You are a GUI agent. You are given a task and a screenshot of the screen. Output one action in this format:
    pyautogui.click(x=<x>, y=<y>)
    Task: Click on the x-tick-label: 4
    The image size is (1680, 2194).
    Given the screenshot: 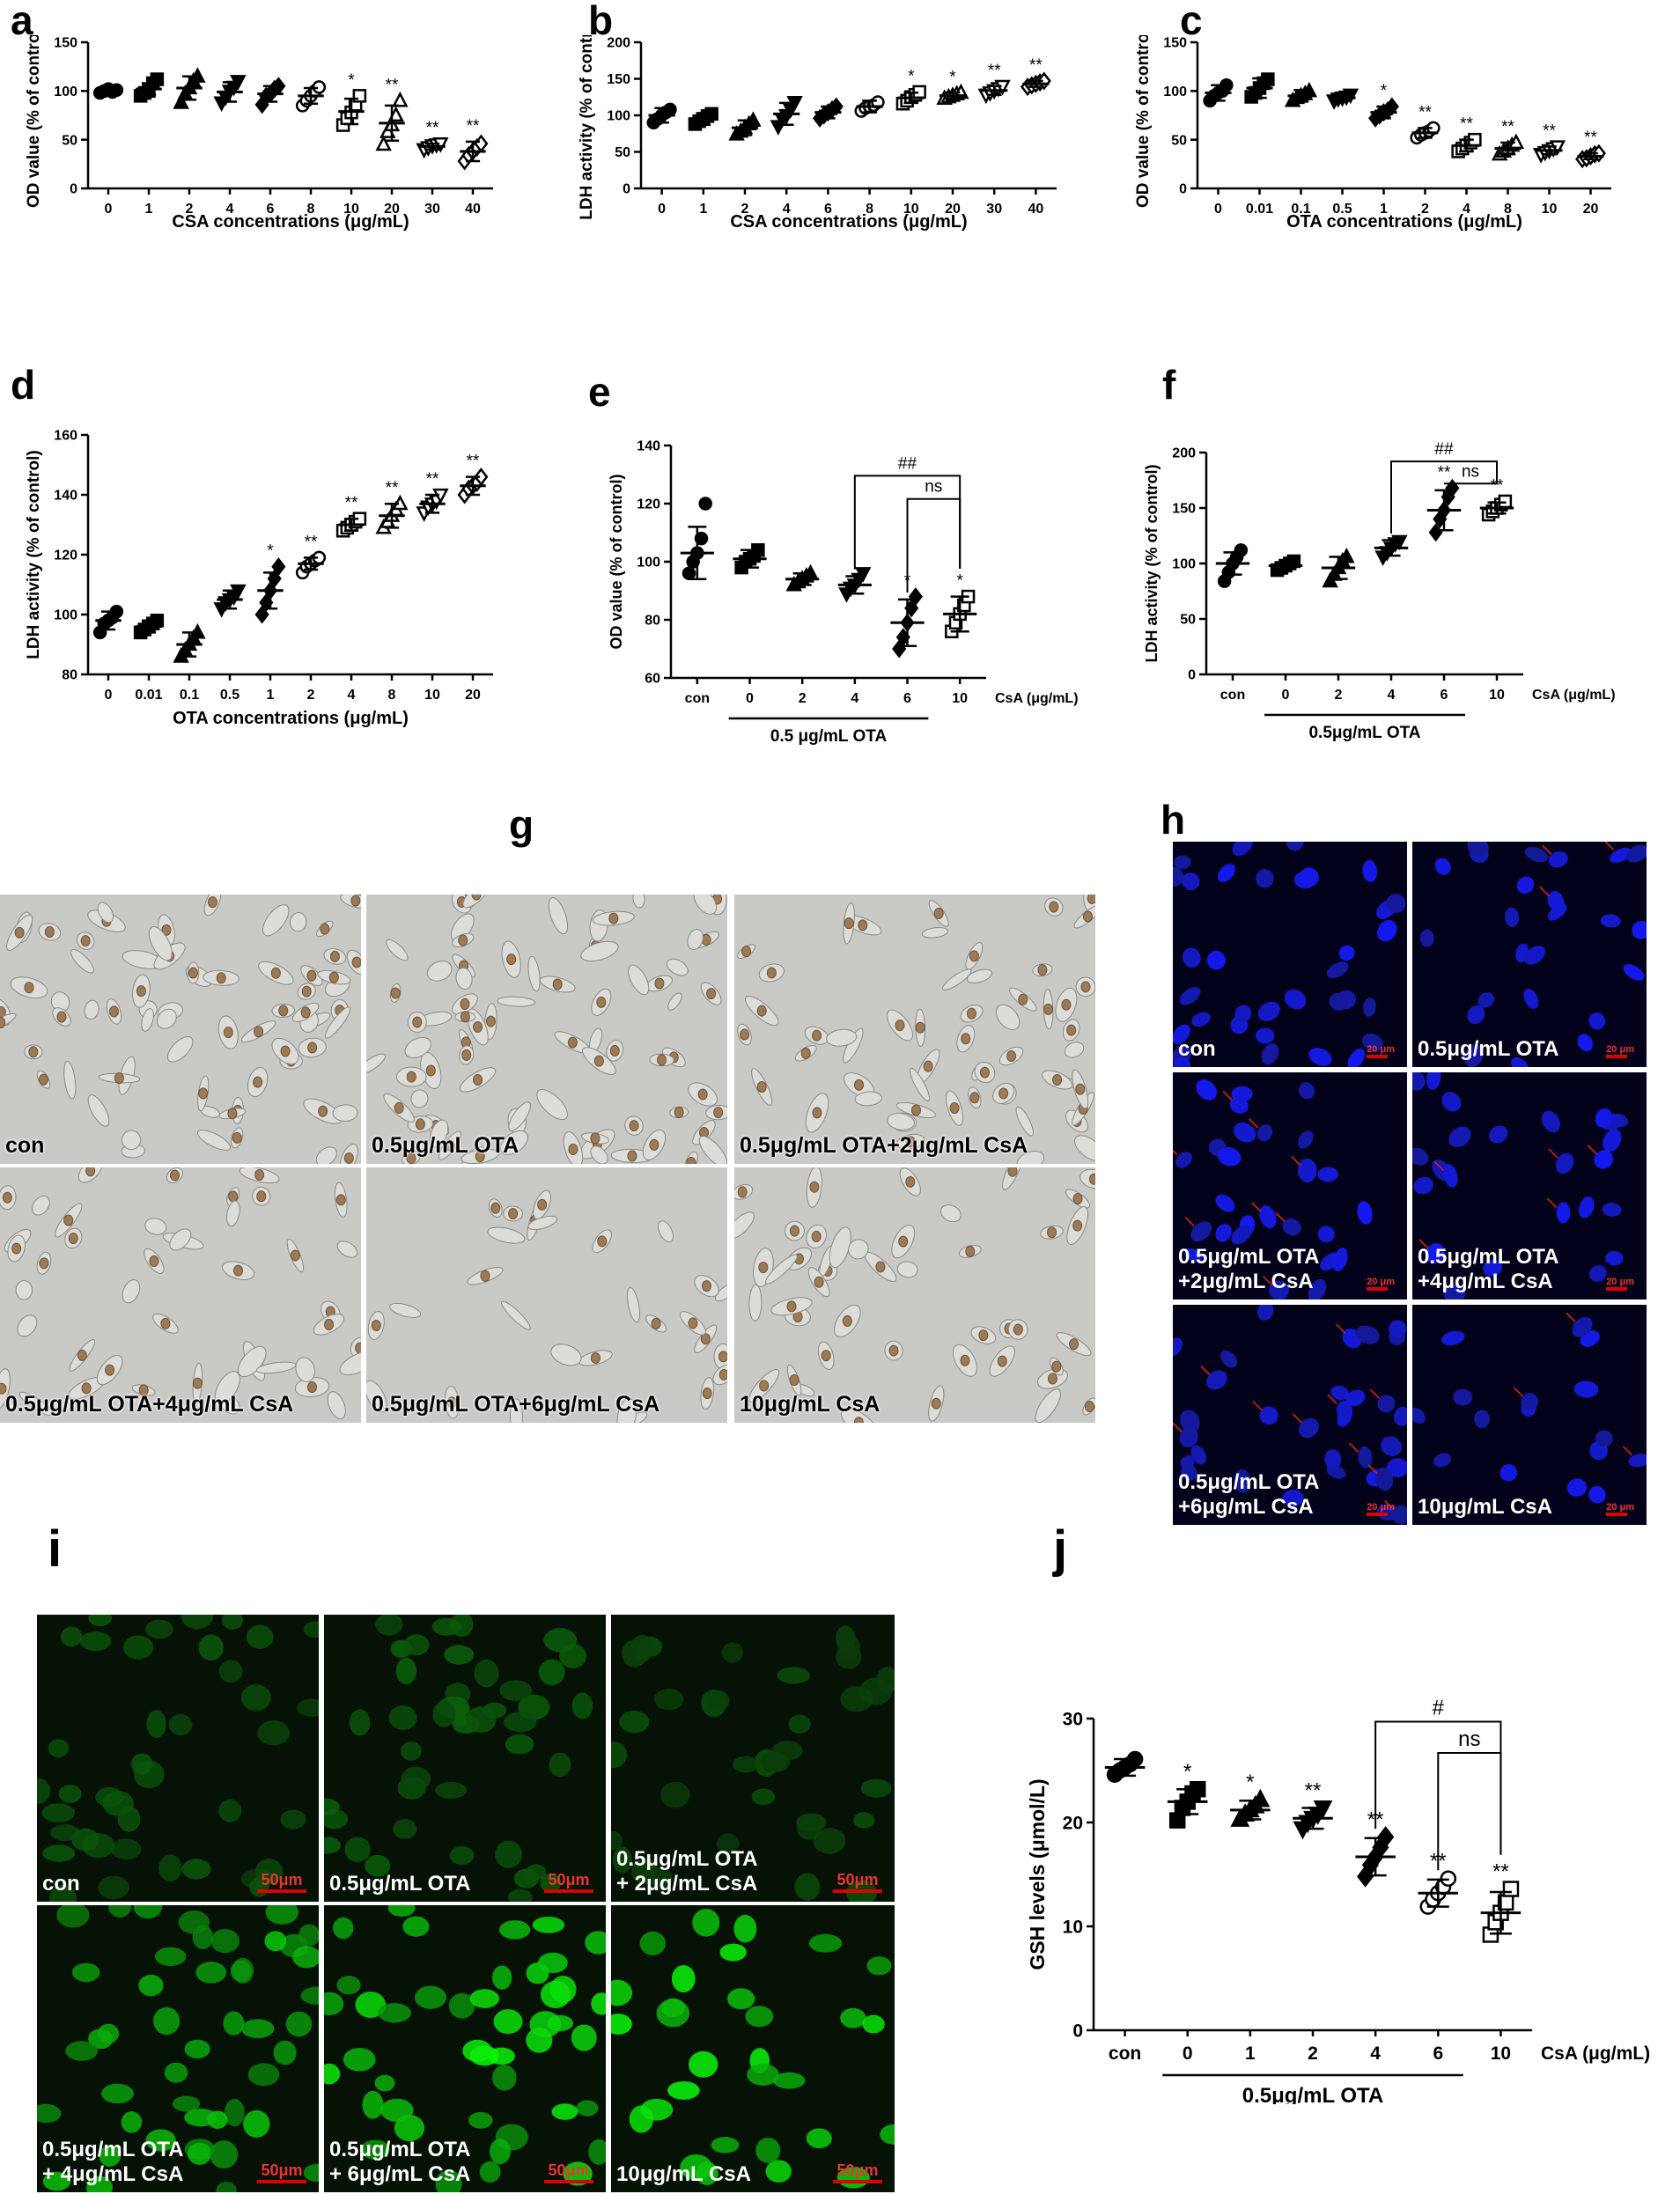 What is the action you would take?
    pyautogui.click(x=230, y=209)
    